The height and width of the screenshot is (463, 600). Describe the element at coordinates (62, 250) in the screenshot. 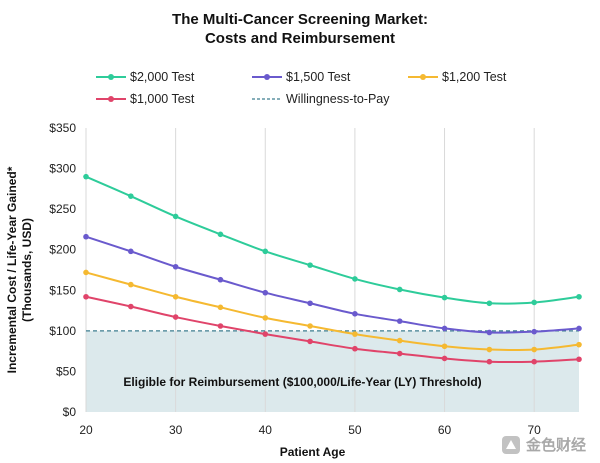

I see `y-tick-label: $200` at that location.